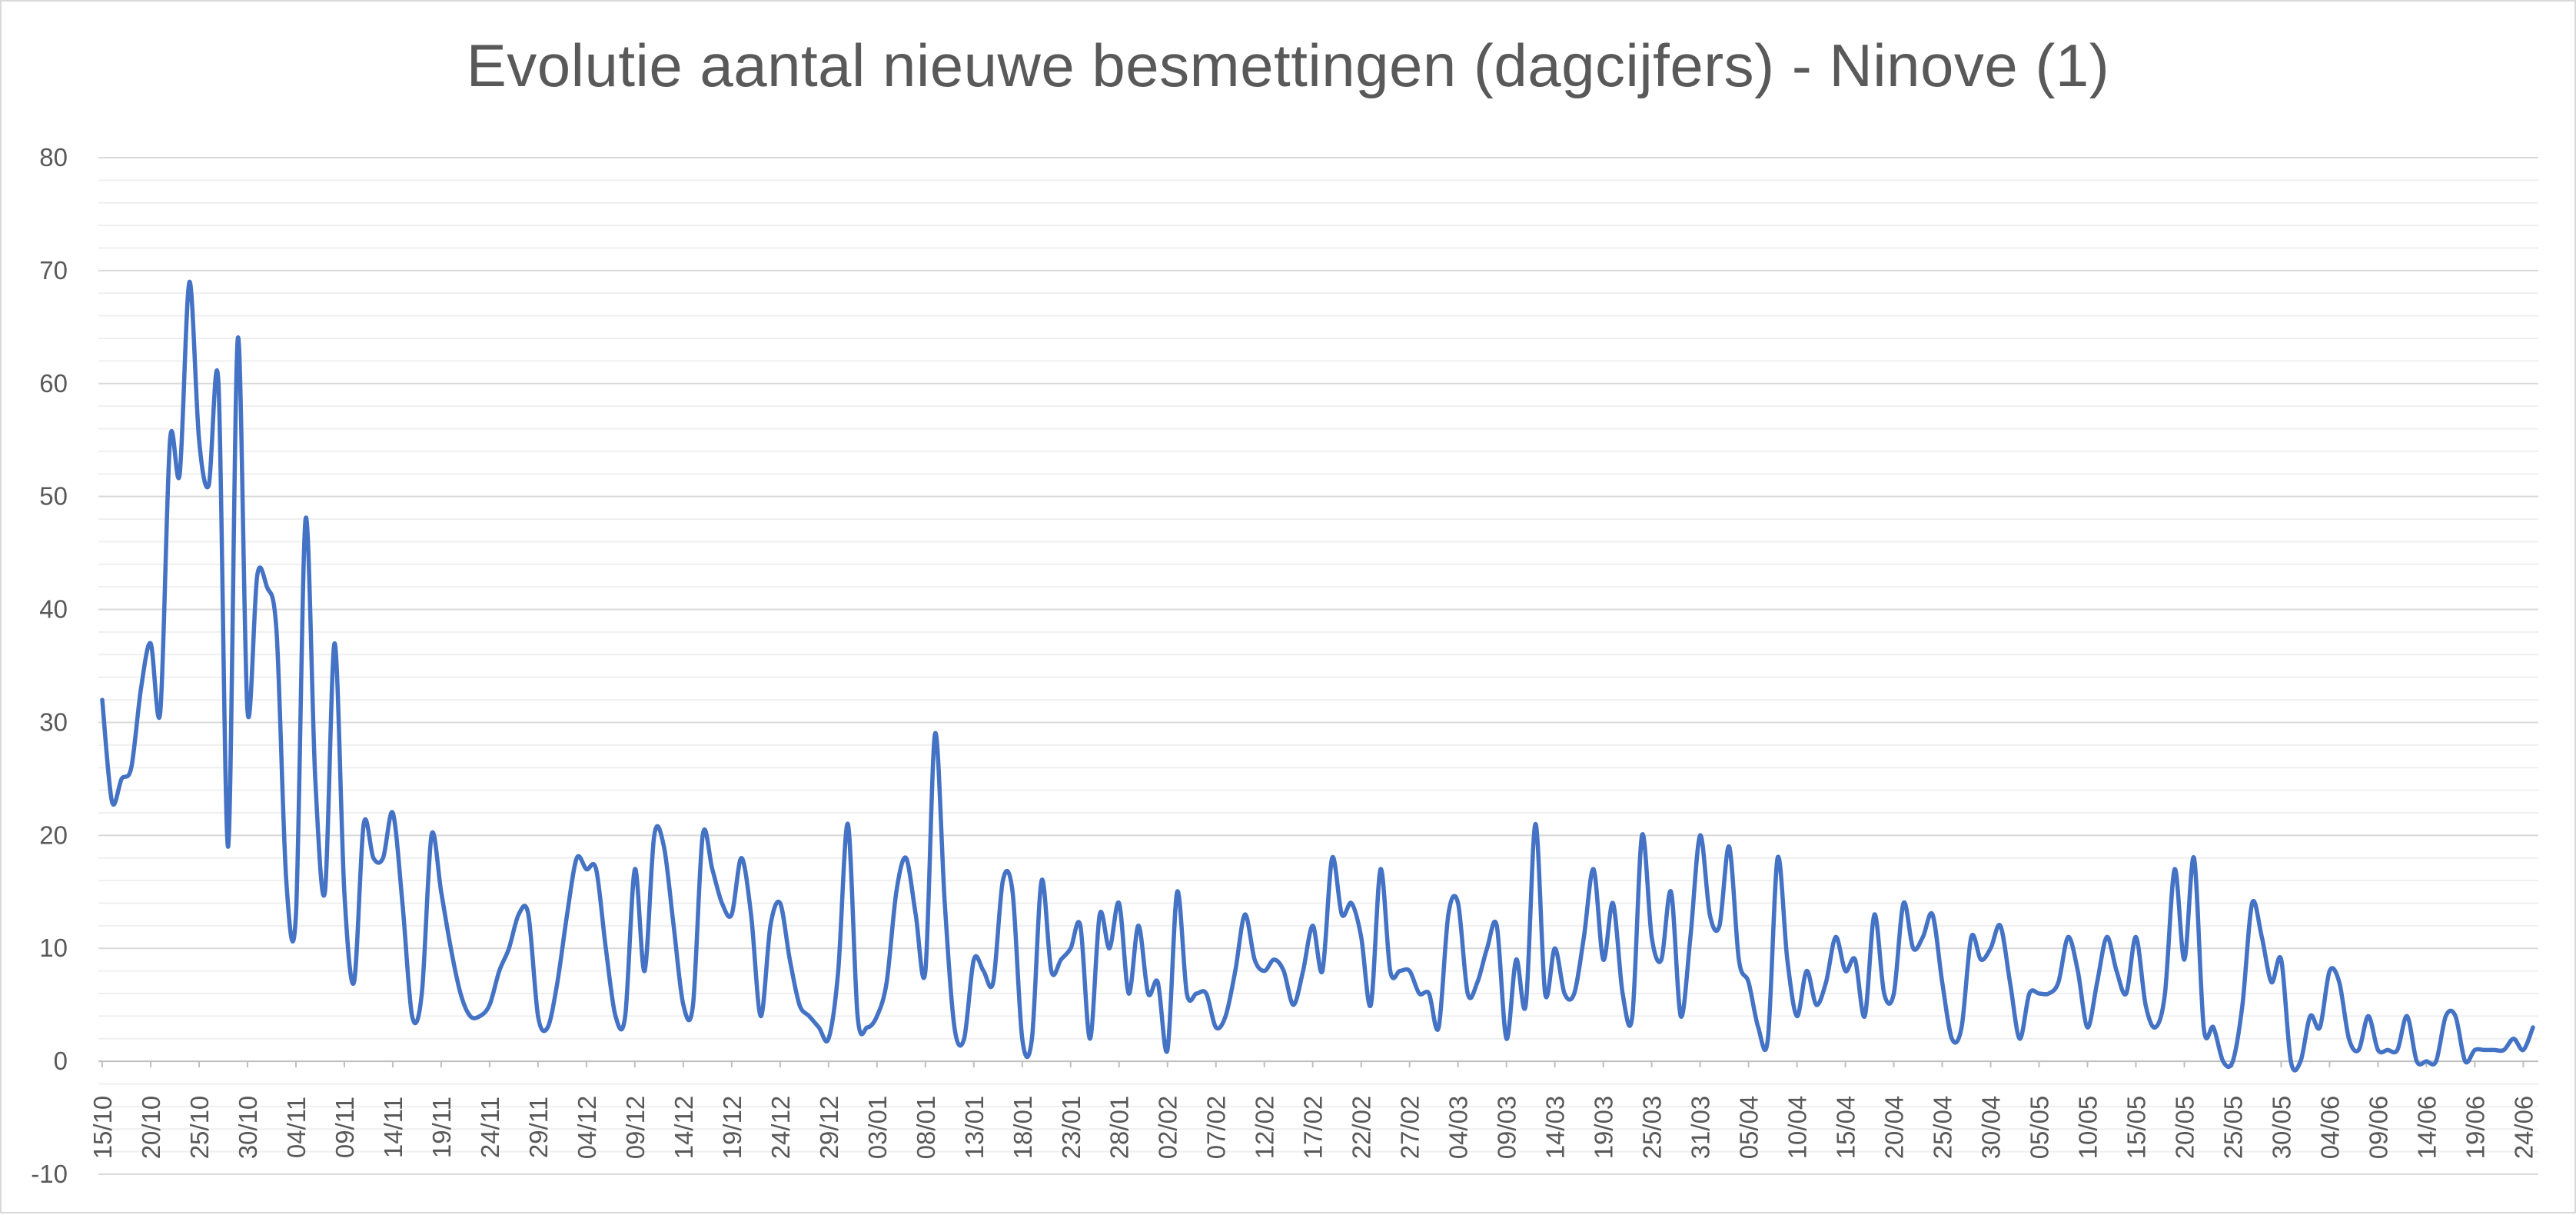 The image size is (2576, 1215). Describe the element at coordinates (1410, 1128) in the screenshot. I see `x-tick-label: 27/02` at that location.